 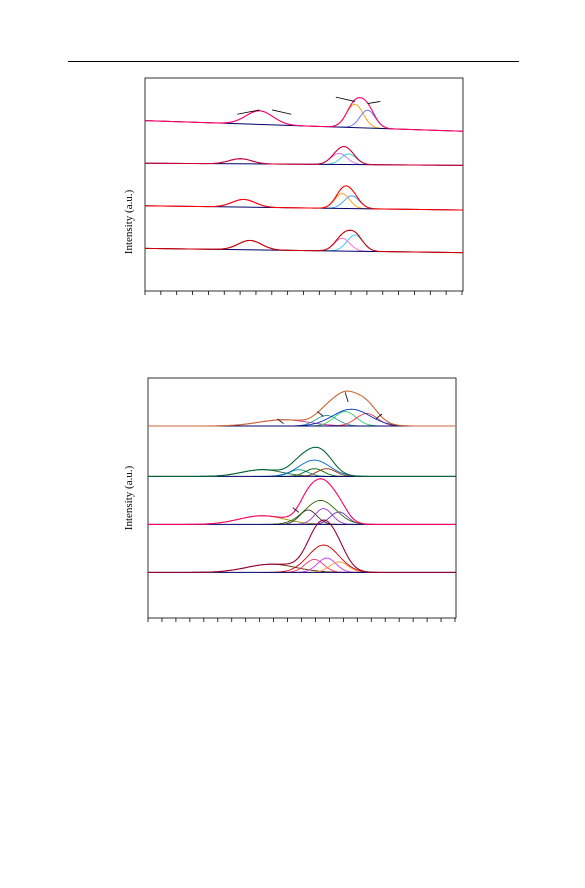 I want to click on bottom-trace-1-envelope, so click(x=302, y=408).